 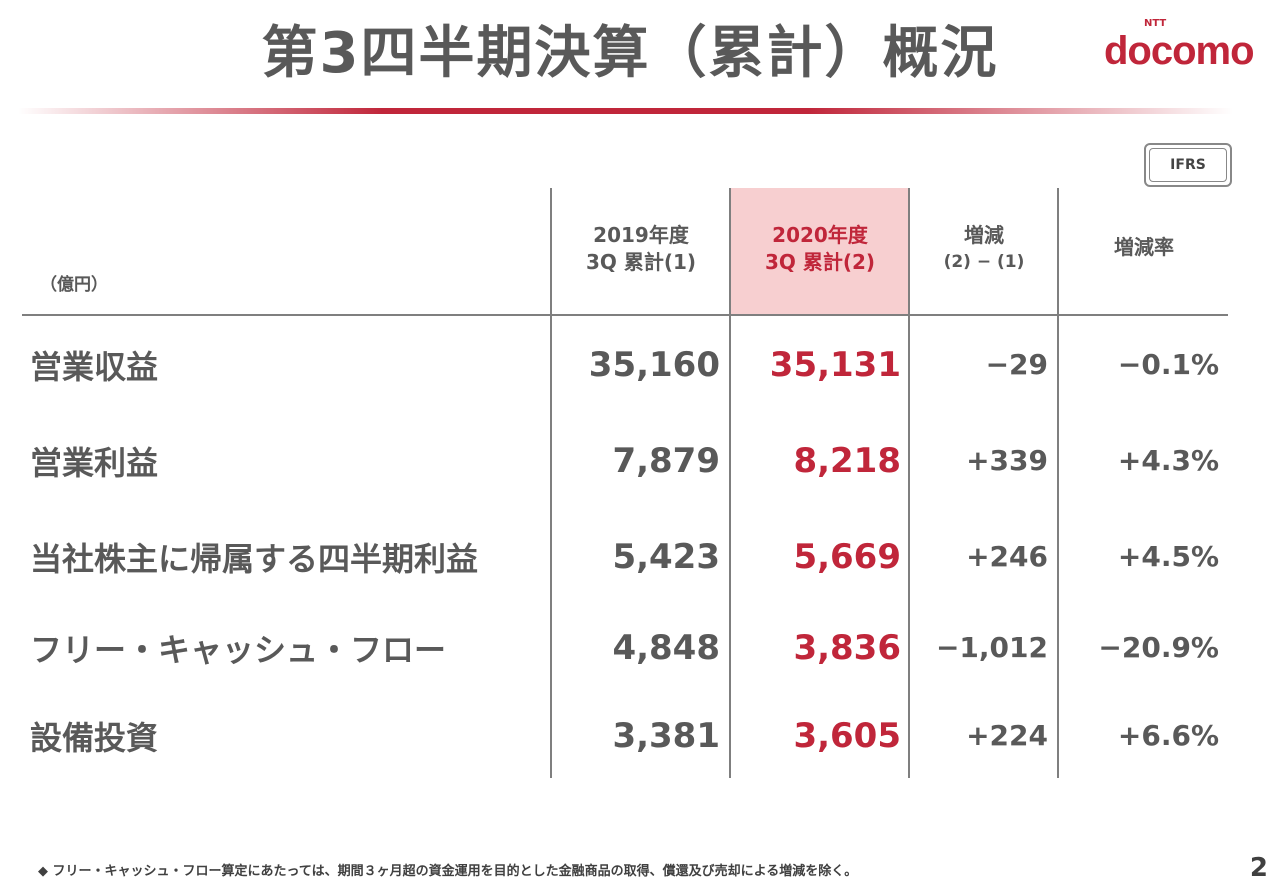 What do you see at coordinates (254, 558) in the screenshot?
I see `row-label: 当社株主に帰属する四半期利益` at bounding box center [254, 558].